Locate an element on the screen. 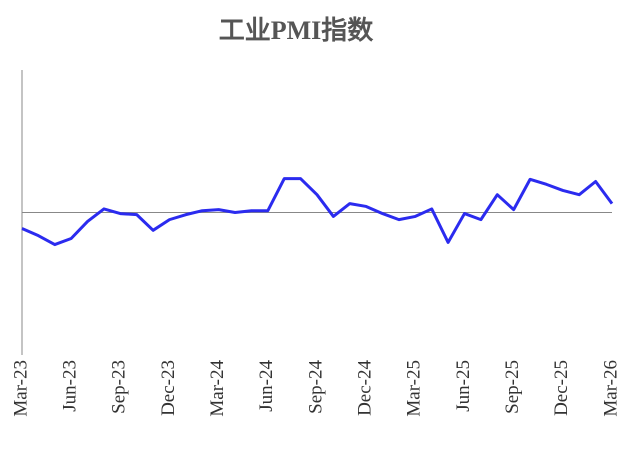 The height and width of the screenshot is (450, 623). x-tick-label: Mar-26 is located at coordinates (610, 388).